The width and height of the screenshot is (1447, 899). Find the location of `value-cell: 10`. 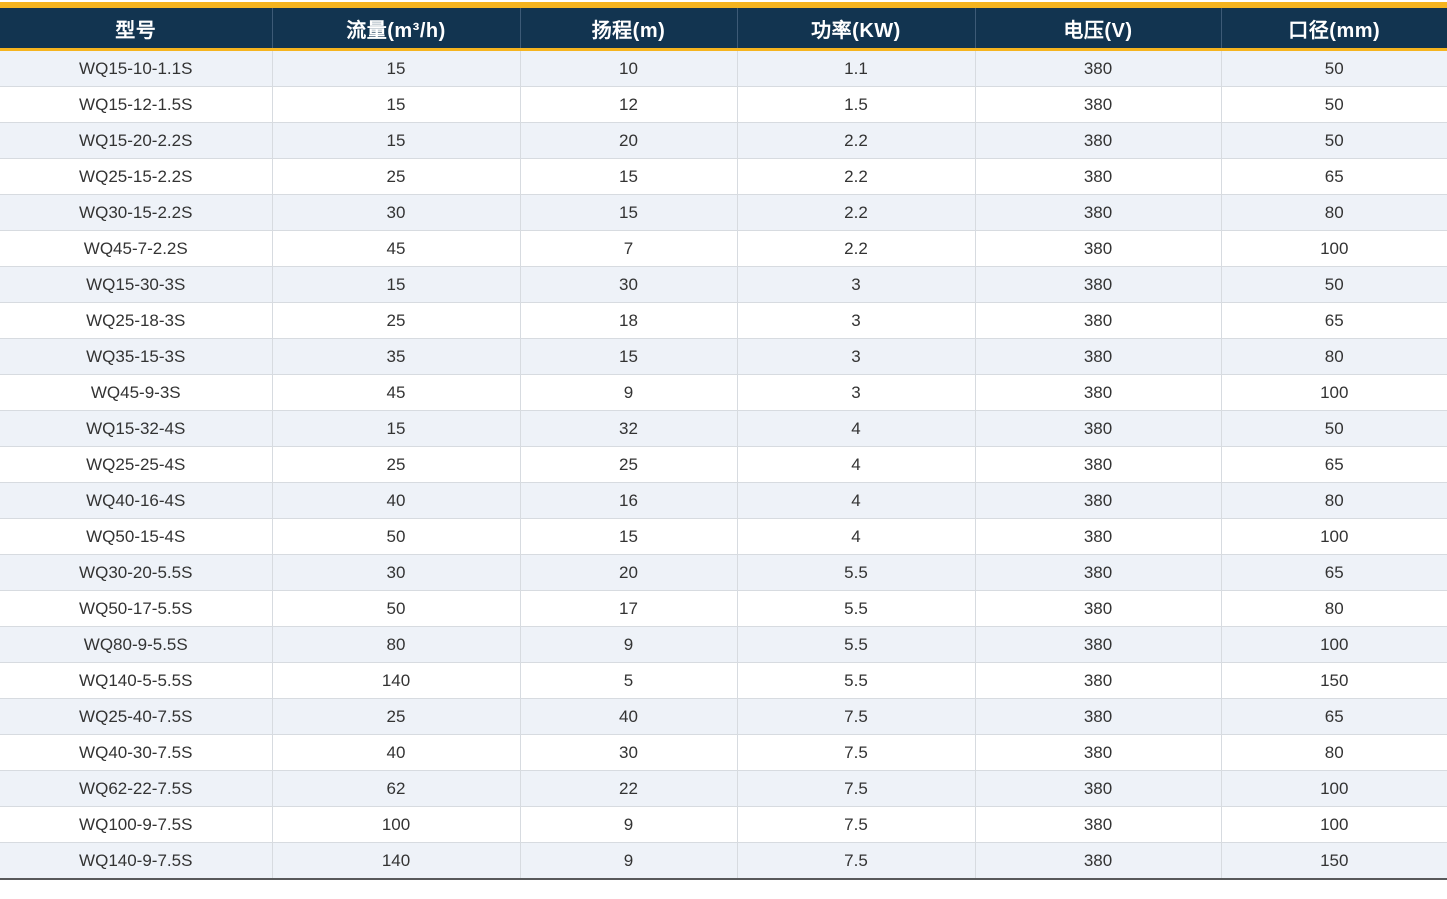

value-cell: 10 is located at coordinates (628, 68).